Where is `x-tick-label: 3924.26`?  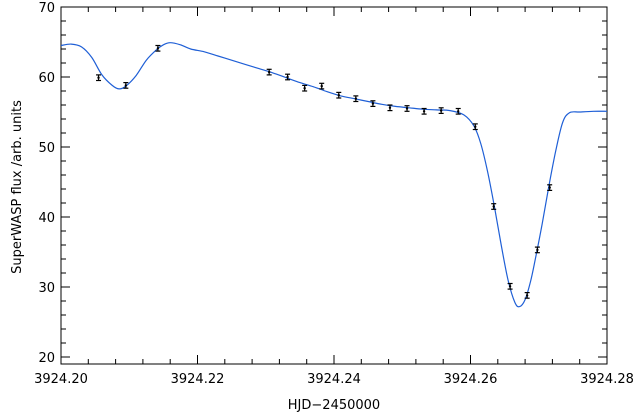 x-tick-label: 3924.26 is located at coordinates (471, 379).